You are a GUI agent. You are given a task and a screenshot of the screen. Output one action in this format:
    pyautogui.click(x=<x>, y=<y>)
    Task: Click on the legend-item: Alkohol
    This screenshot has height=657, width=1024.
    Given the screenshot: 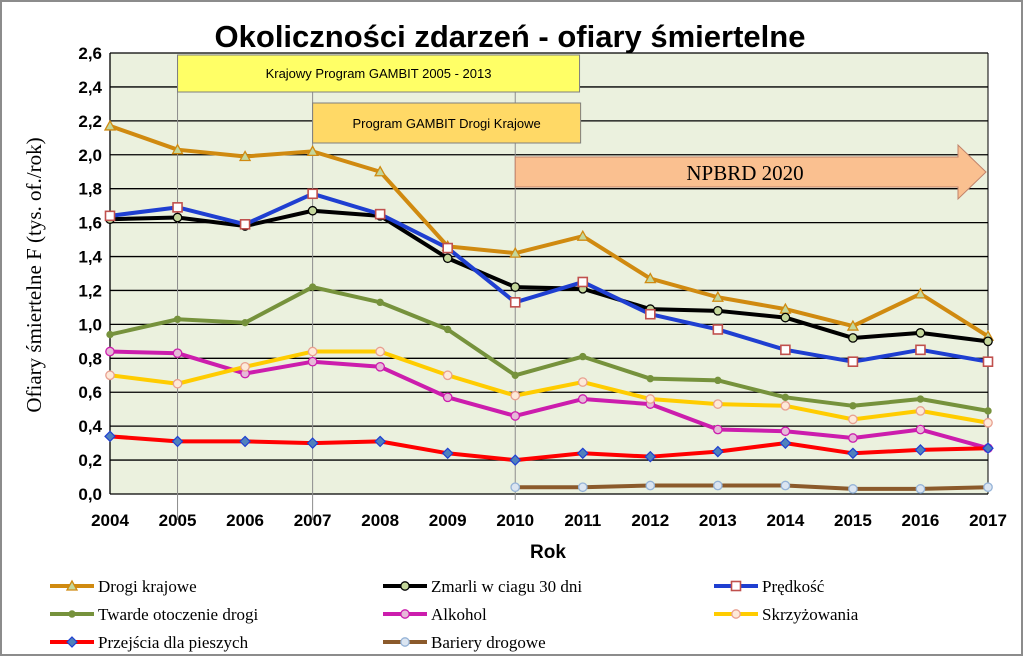 What is the action you would take?
    pyautogui.click(x=435, y=614)
    